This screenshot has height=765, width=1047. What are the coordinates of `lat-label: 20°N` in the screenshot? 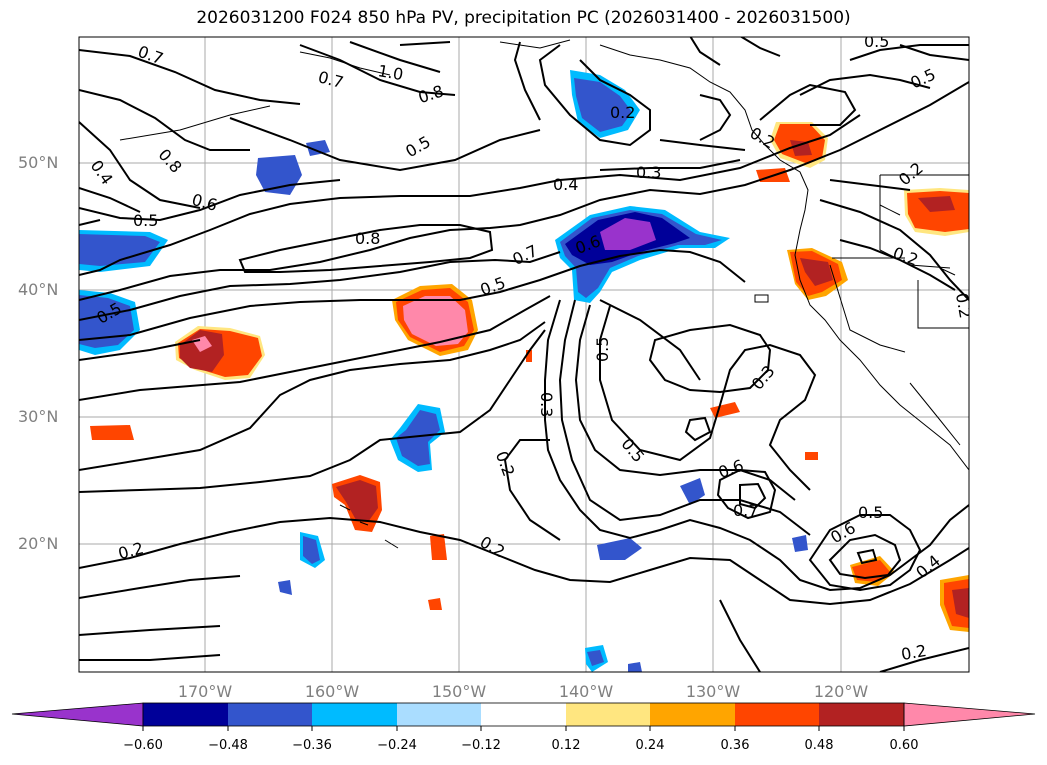 It's located at (38, 543).